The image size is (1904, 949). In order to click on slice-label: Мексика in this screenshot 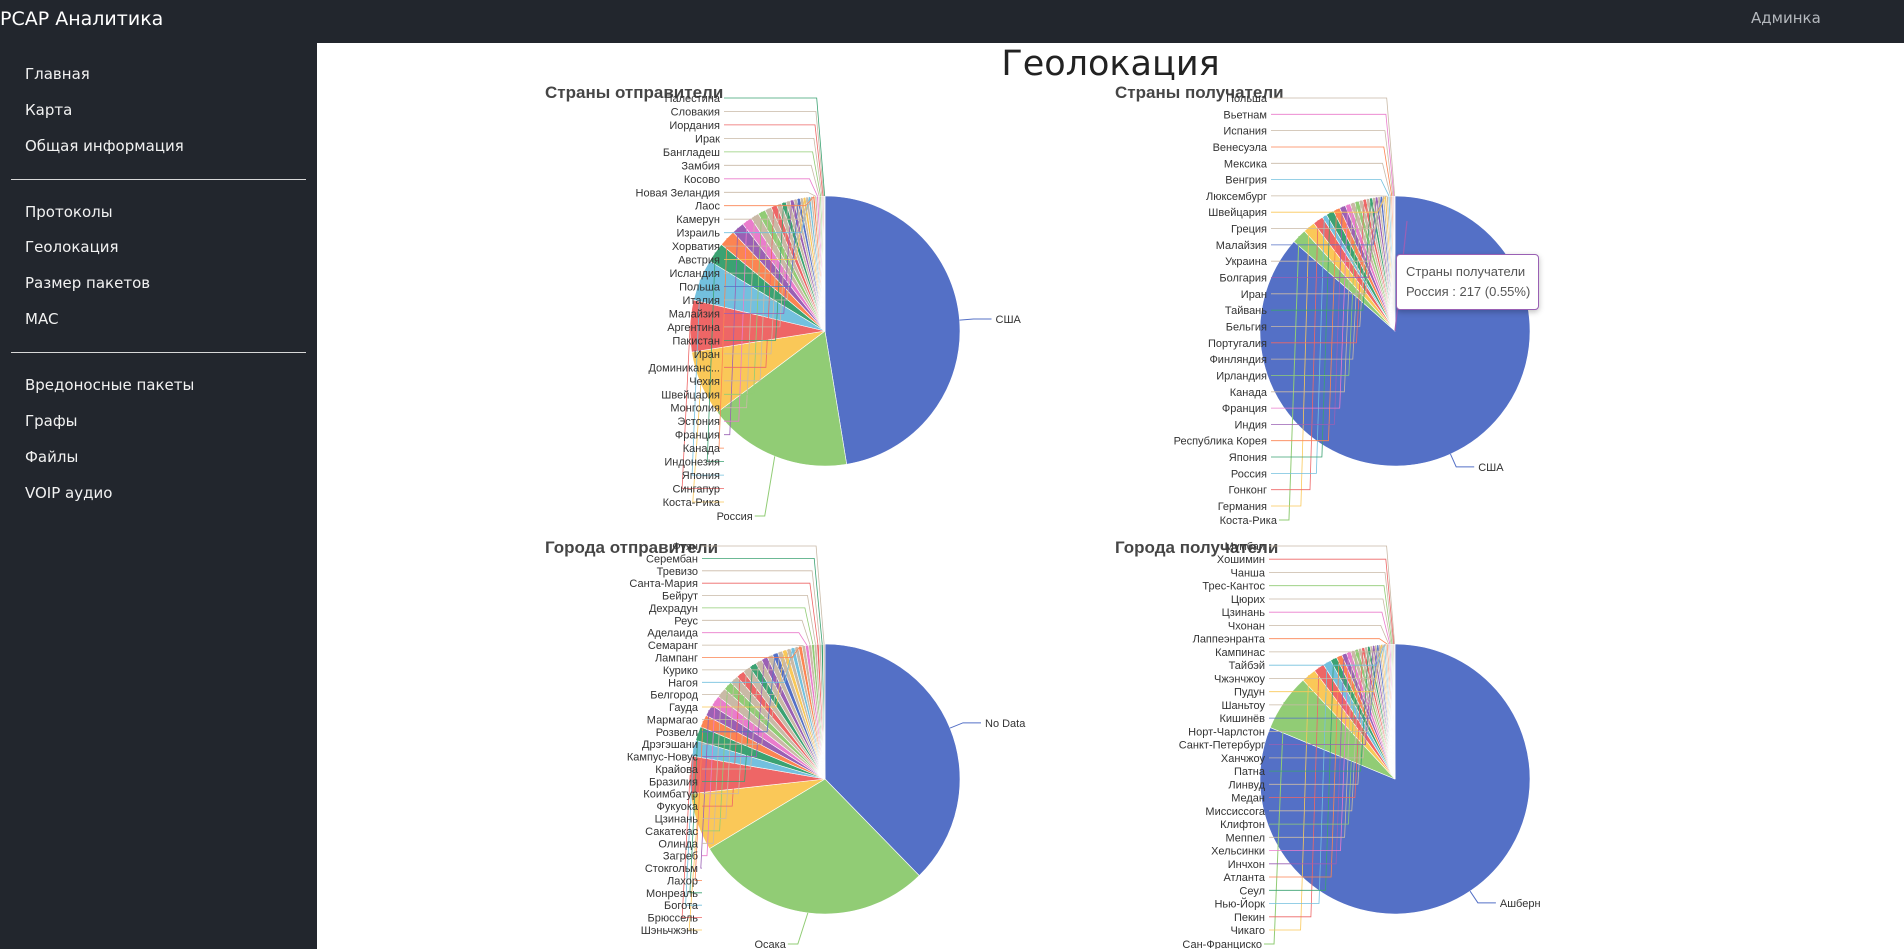, I will do `click(1246, 164)`.